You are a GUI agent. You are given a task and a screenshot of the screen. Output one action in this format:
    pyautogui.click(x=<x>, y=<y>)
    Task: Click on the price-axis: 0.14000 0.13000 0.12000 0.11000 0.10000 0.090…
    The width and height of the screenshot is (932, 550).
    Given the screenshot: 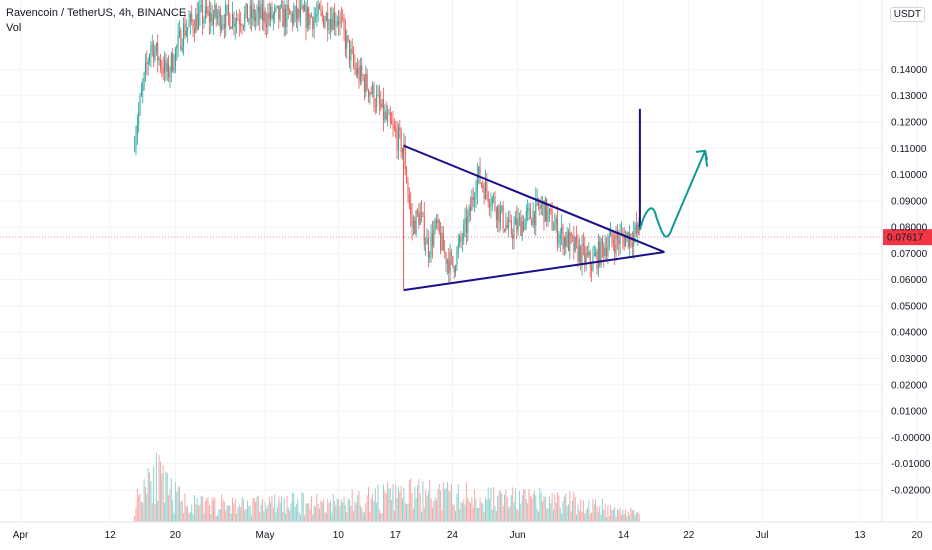 What is the action you would take?
    pyautogui.click(x=906, y=261)
    